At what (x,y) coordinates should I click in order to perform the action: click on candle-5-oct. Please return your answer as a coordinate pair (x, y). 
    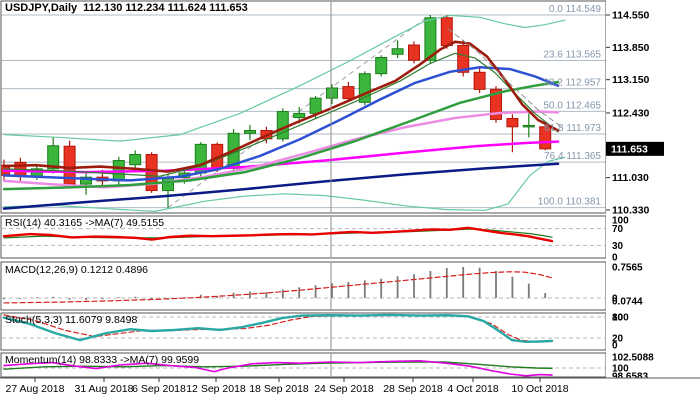
    Looking at the image, I should click on (496, 104).